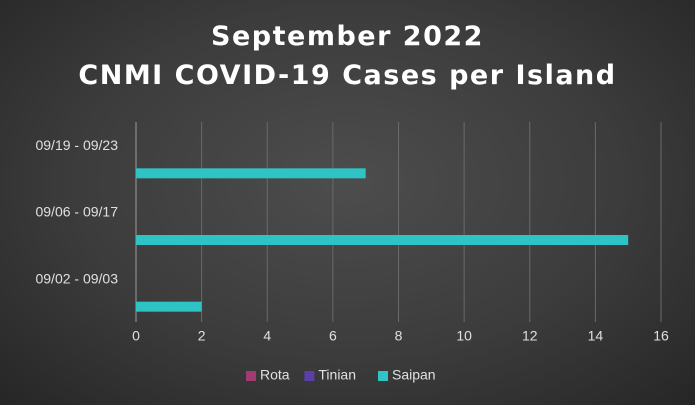 The image size is (695, 405). Describe the element at coordinates (399, 336) in the screenshot. I see `x-tick-label: 8` at that location.